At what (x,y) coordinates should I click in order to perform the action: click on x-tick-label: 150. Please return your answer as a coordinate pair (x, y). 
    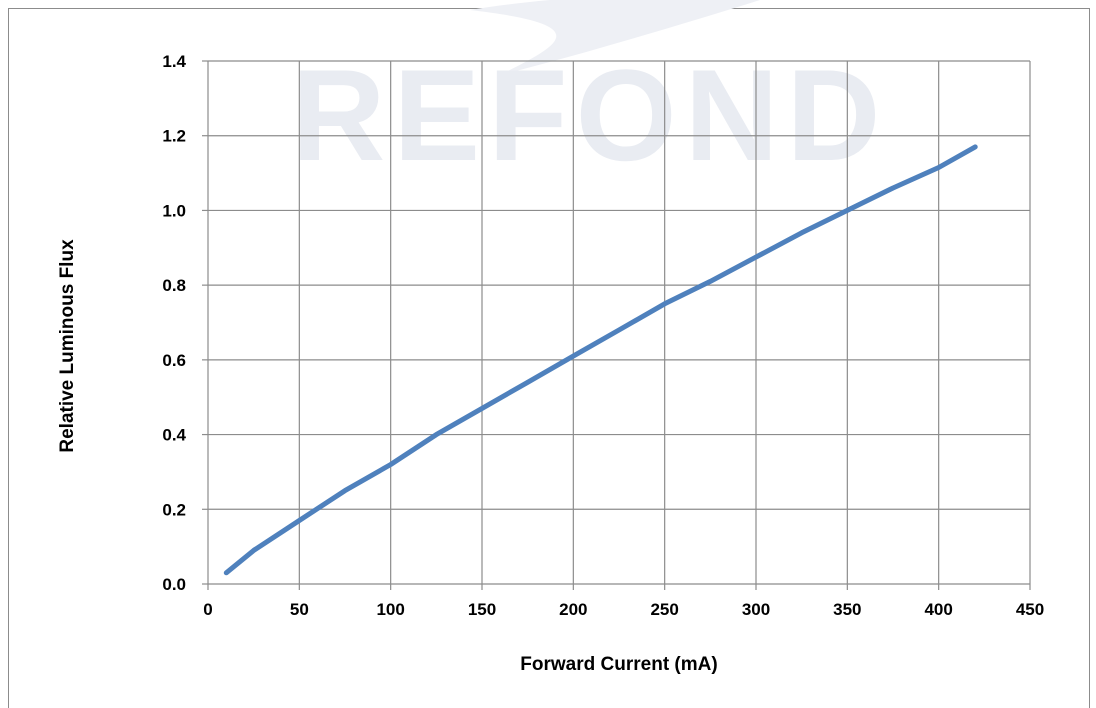
    Looking at the image, I should click on (482, 609).